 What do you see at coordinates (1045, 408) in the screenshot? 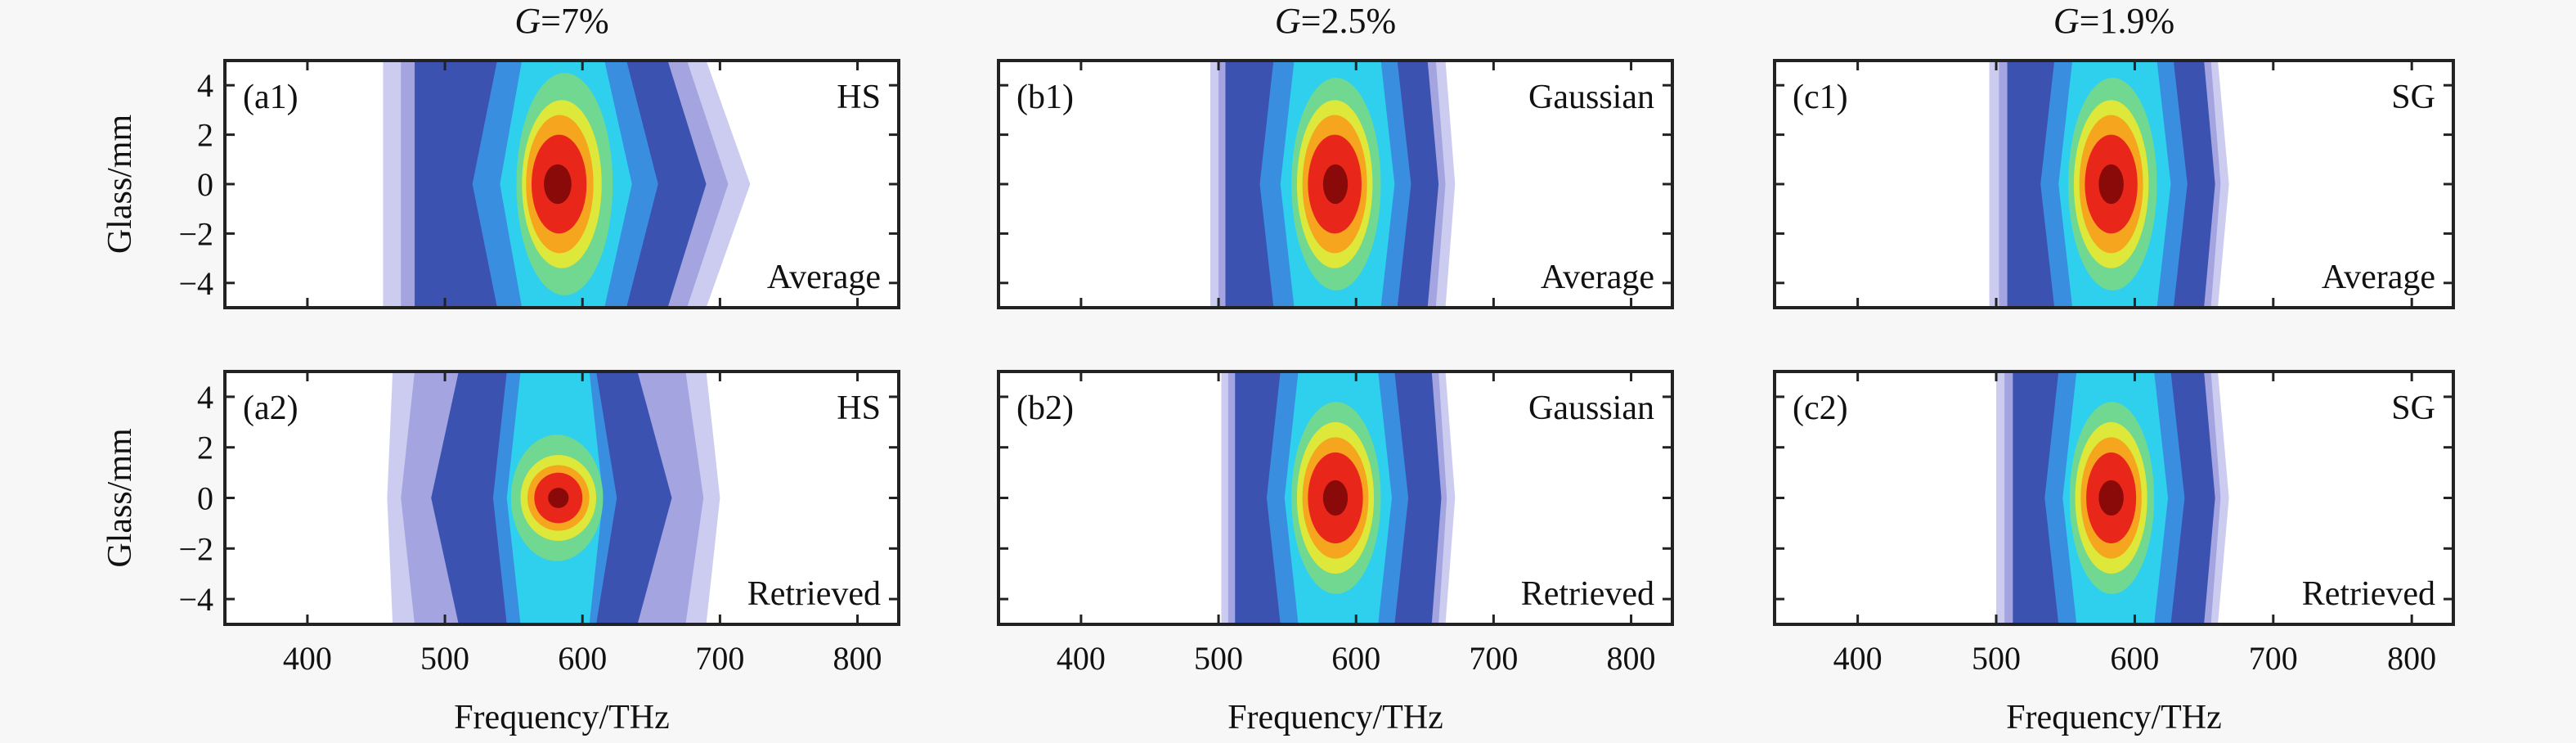
I see `panel-label: (b2)` at bounding box center [1045, 408].